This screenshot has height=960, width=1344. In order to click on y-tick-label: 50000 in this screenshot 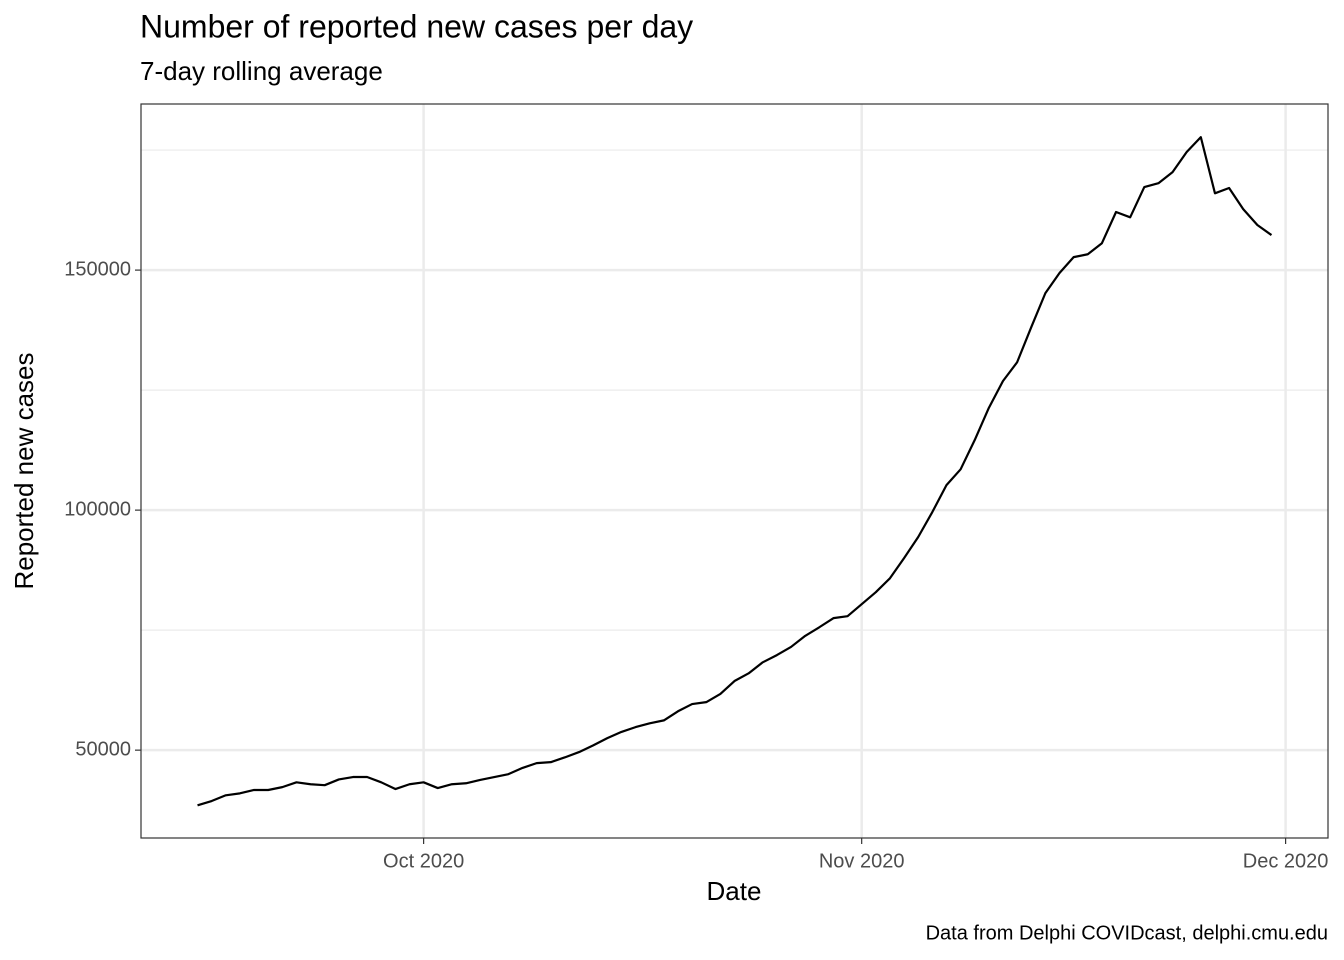, I will do `click(103, 749)`.